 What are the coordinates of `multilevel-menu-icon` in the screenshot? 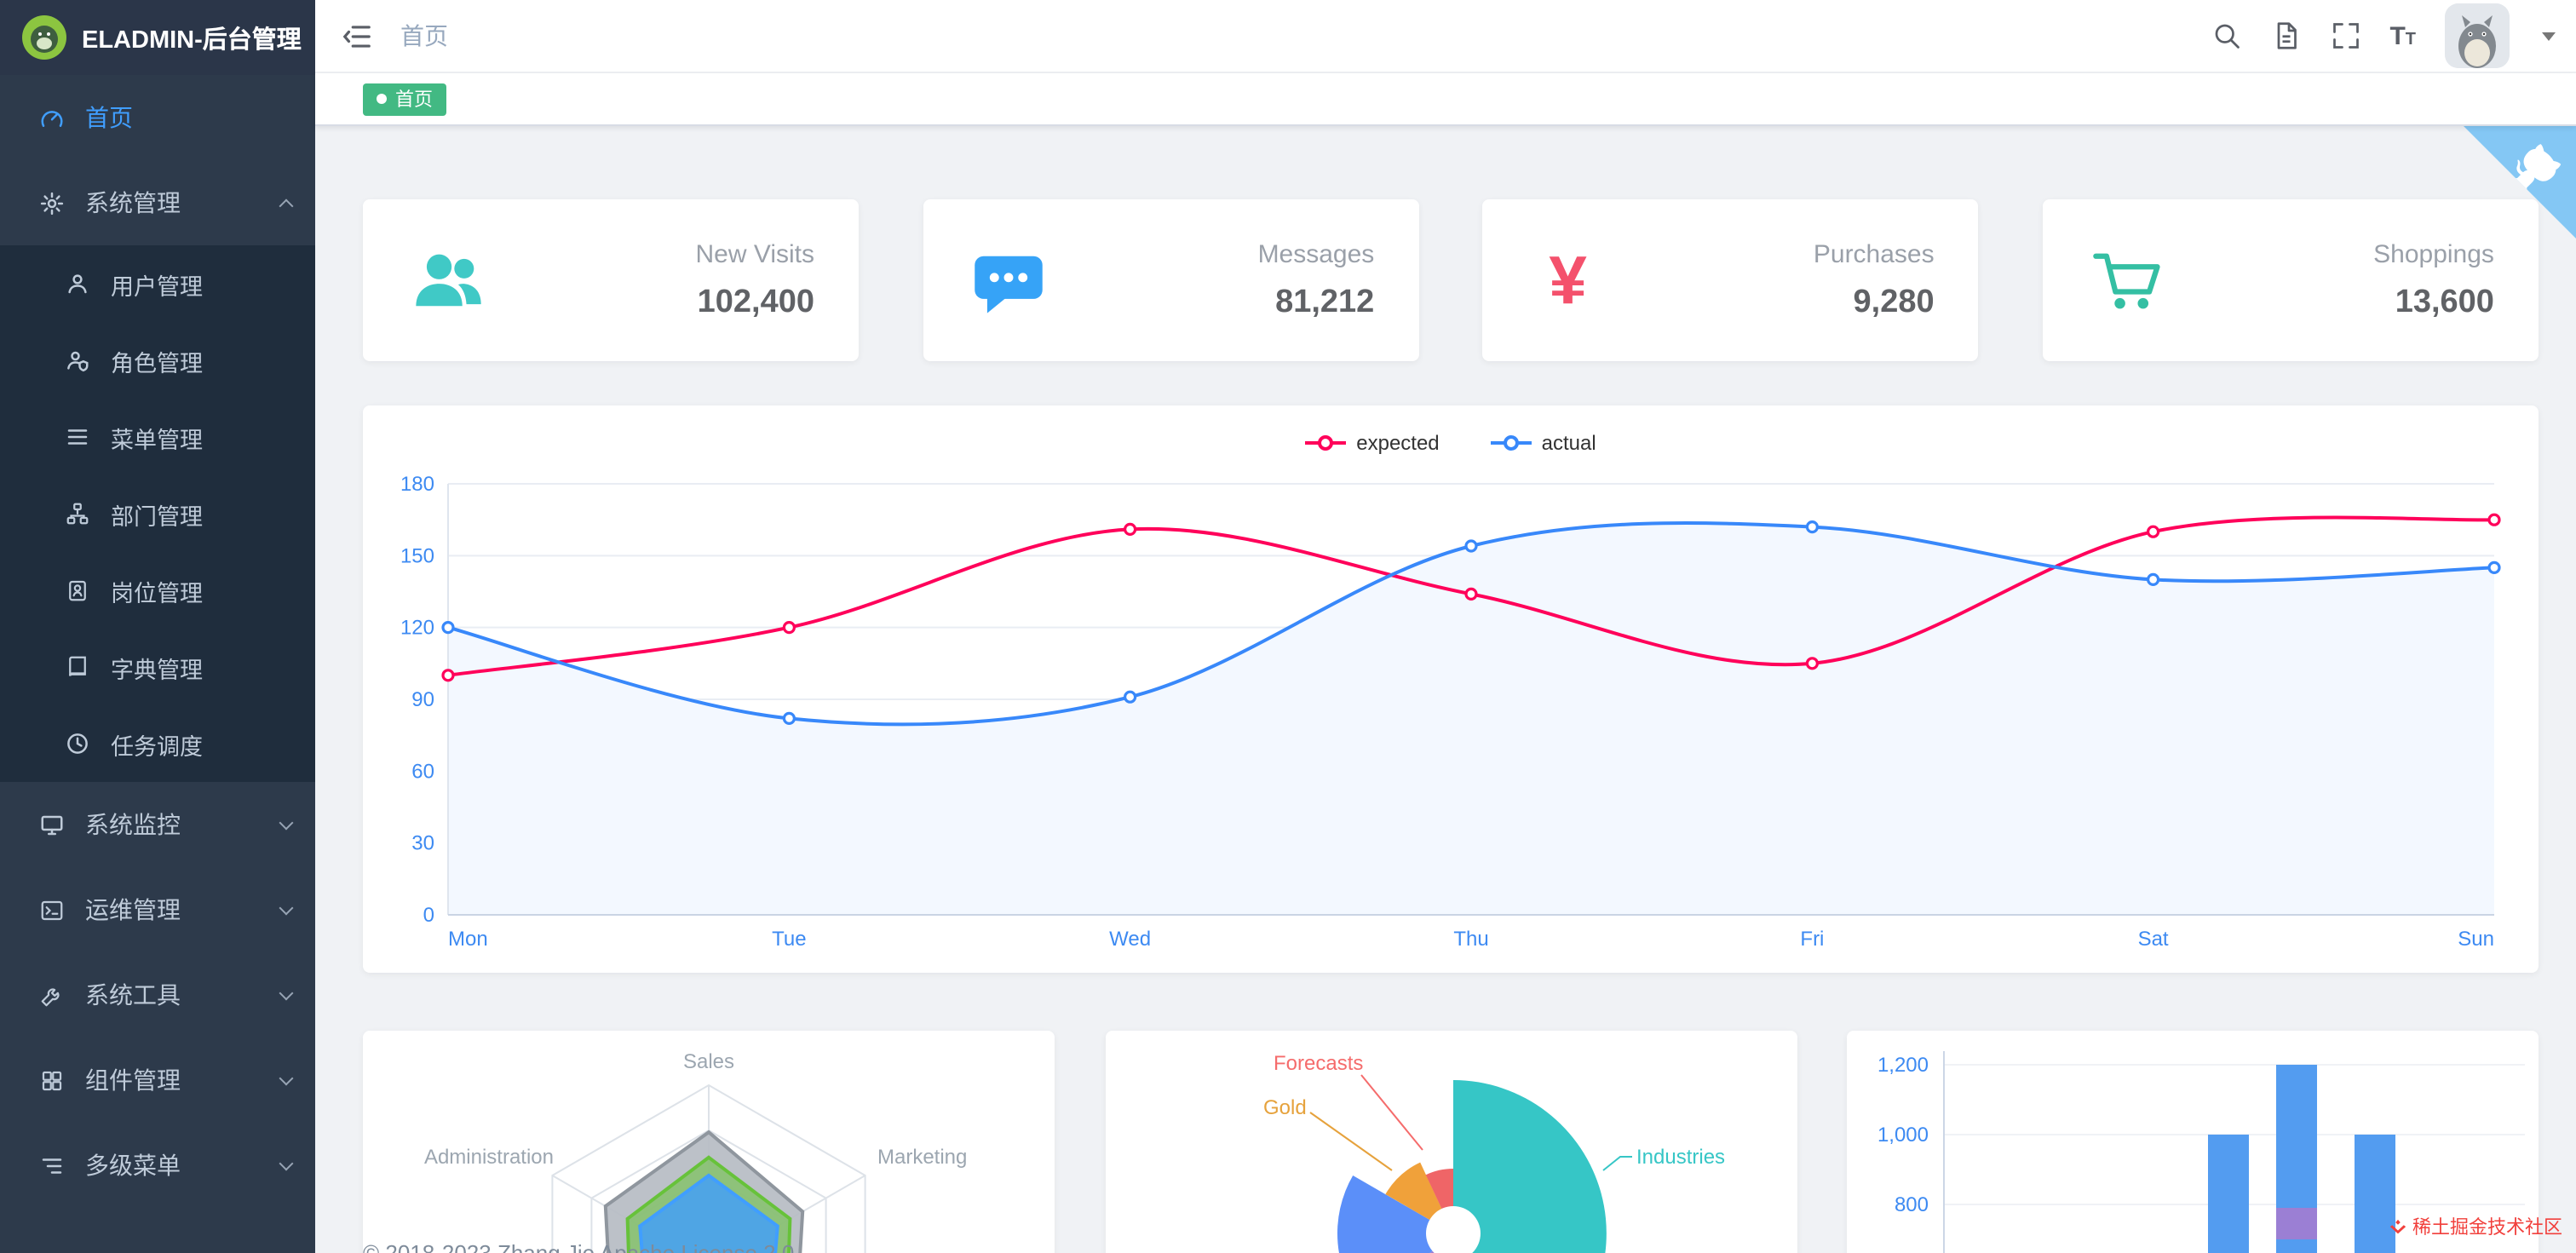 It's located at (52, 1165).